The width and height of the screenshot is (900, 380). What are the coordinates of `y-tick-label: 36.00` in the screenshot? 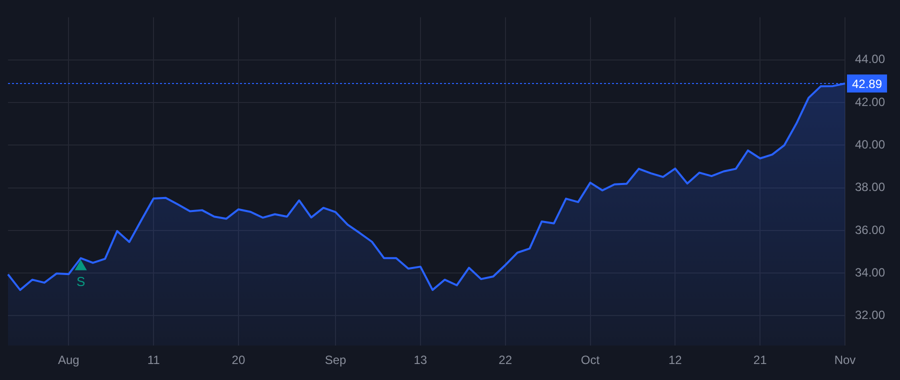 It's located at (870, 229).